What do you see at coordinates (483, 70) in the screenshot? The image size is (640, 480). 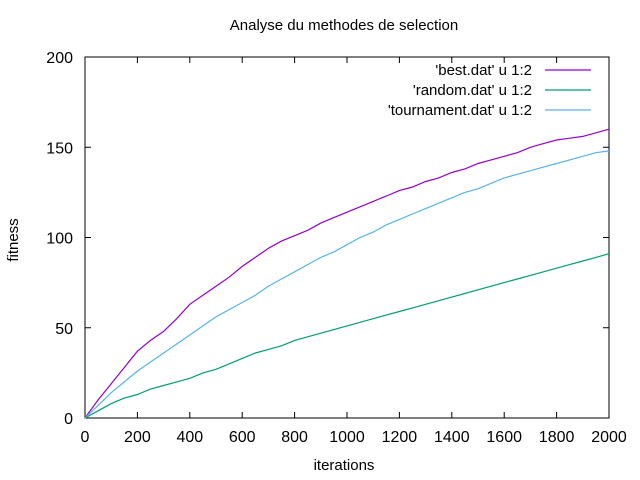 I see `legend-label-0: 'best.dat' u 1:2` at bounding box center [483, 70].